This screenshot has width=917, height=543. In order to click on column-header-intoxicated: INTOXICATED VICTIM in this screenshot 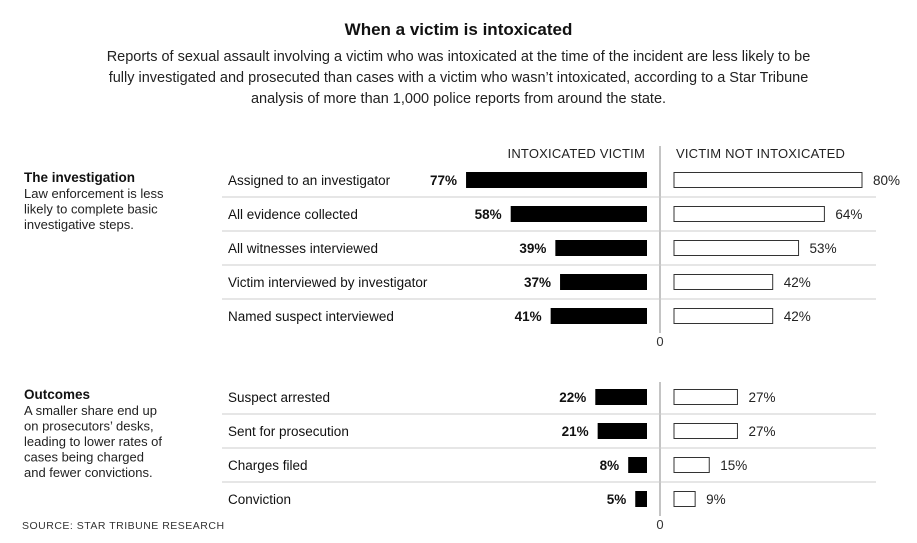, I will do `click(576, 153)`.